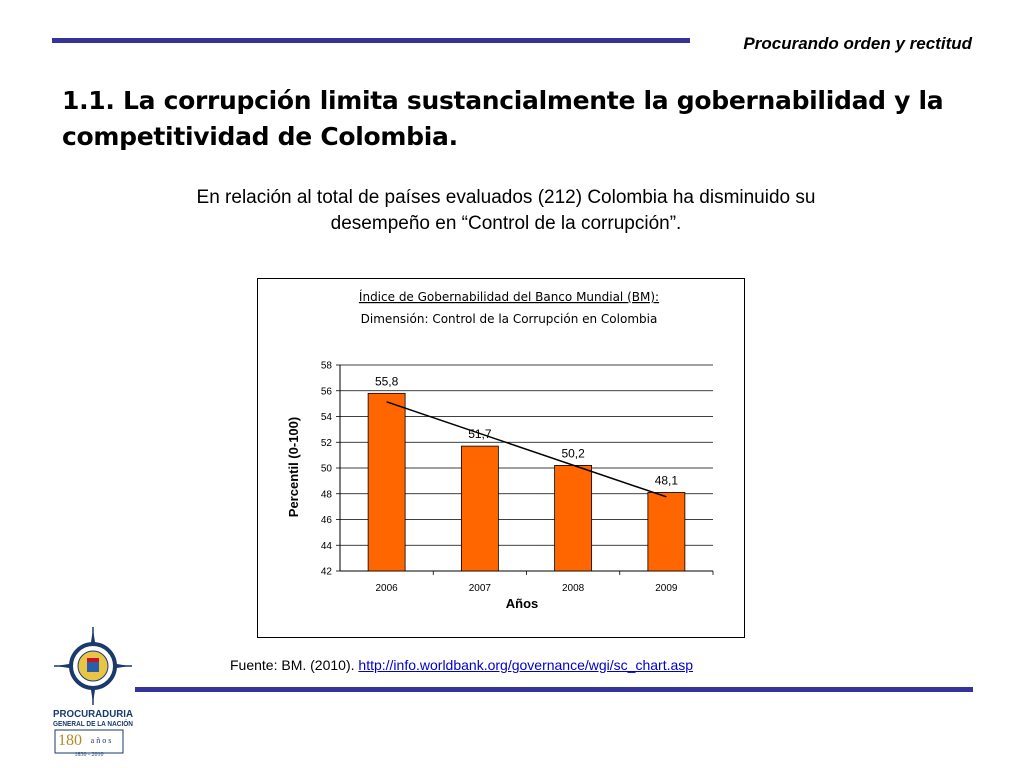  What do you see at coordinates (327, 494) in the screenshot?
I see `y-tick-label: 48` at bounding box center [327, 494].